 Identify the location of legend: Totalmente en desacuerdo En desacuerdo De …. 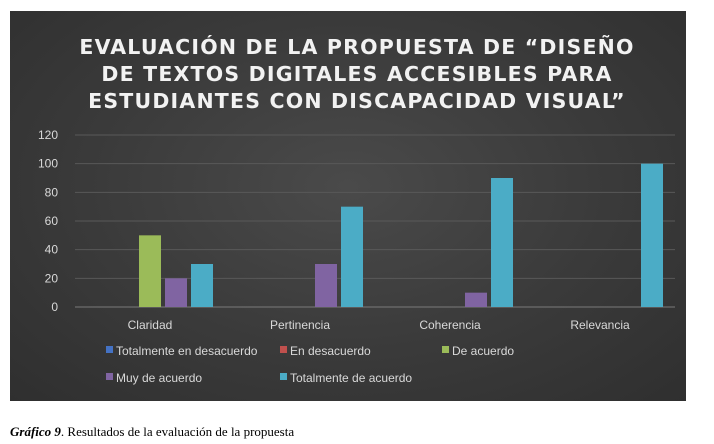
(310, 364).